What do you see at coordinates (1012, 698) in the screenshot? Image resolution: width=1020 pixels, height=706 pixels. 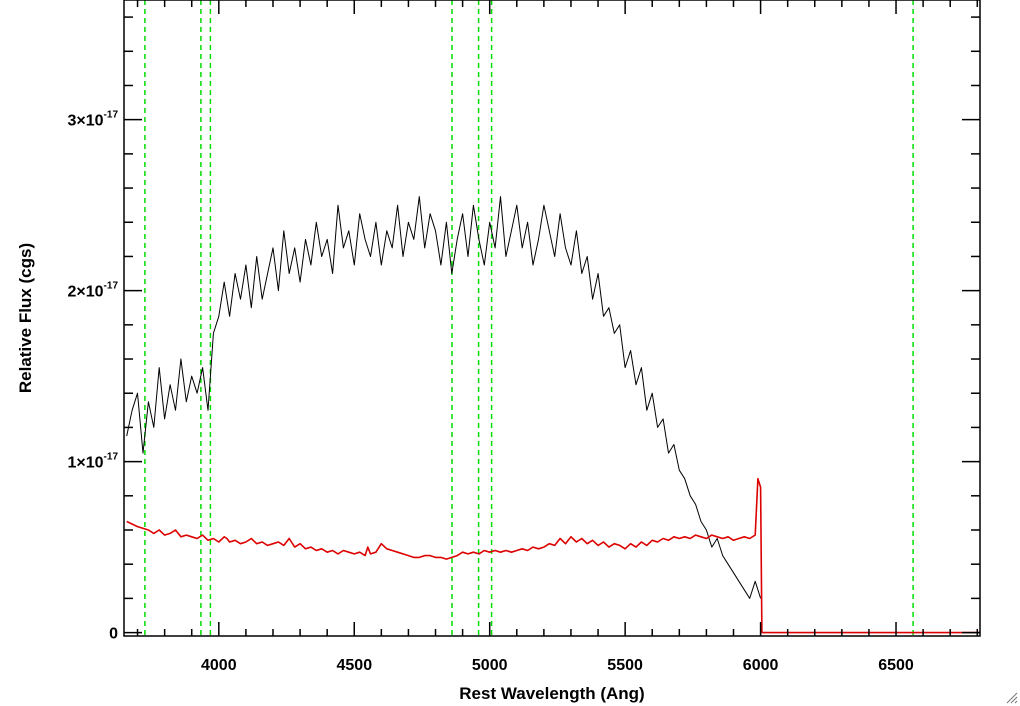 I see `resize-grip-icon` at bounding box center [1012, 698].